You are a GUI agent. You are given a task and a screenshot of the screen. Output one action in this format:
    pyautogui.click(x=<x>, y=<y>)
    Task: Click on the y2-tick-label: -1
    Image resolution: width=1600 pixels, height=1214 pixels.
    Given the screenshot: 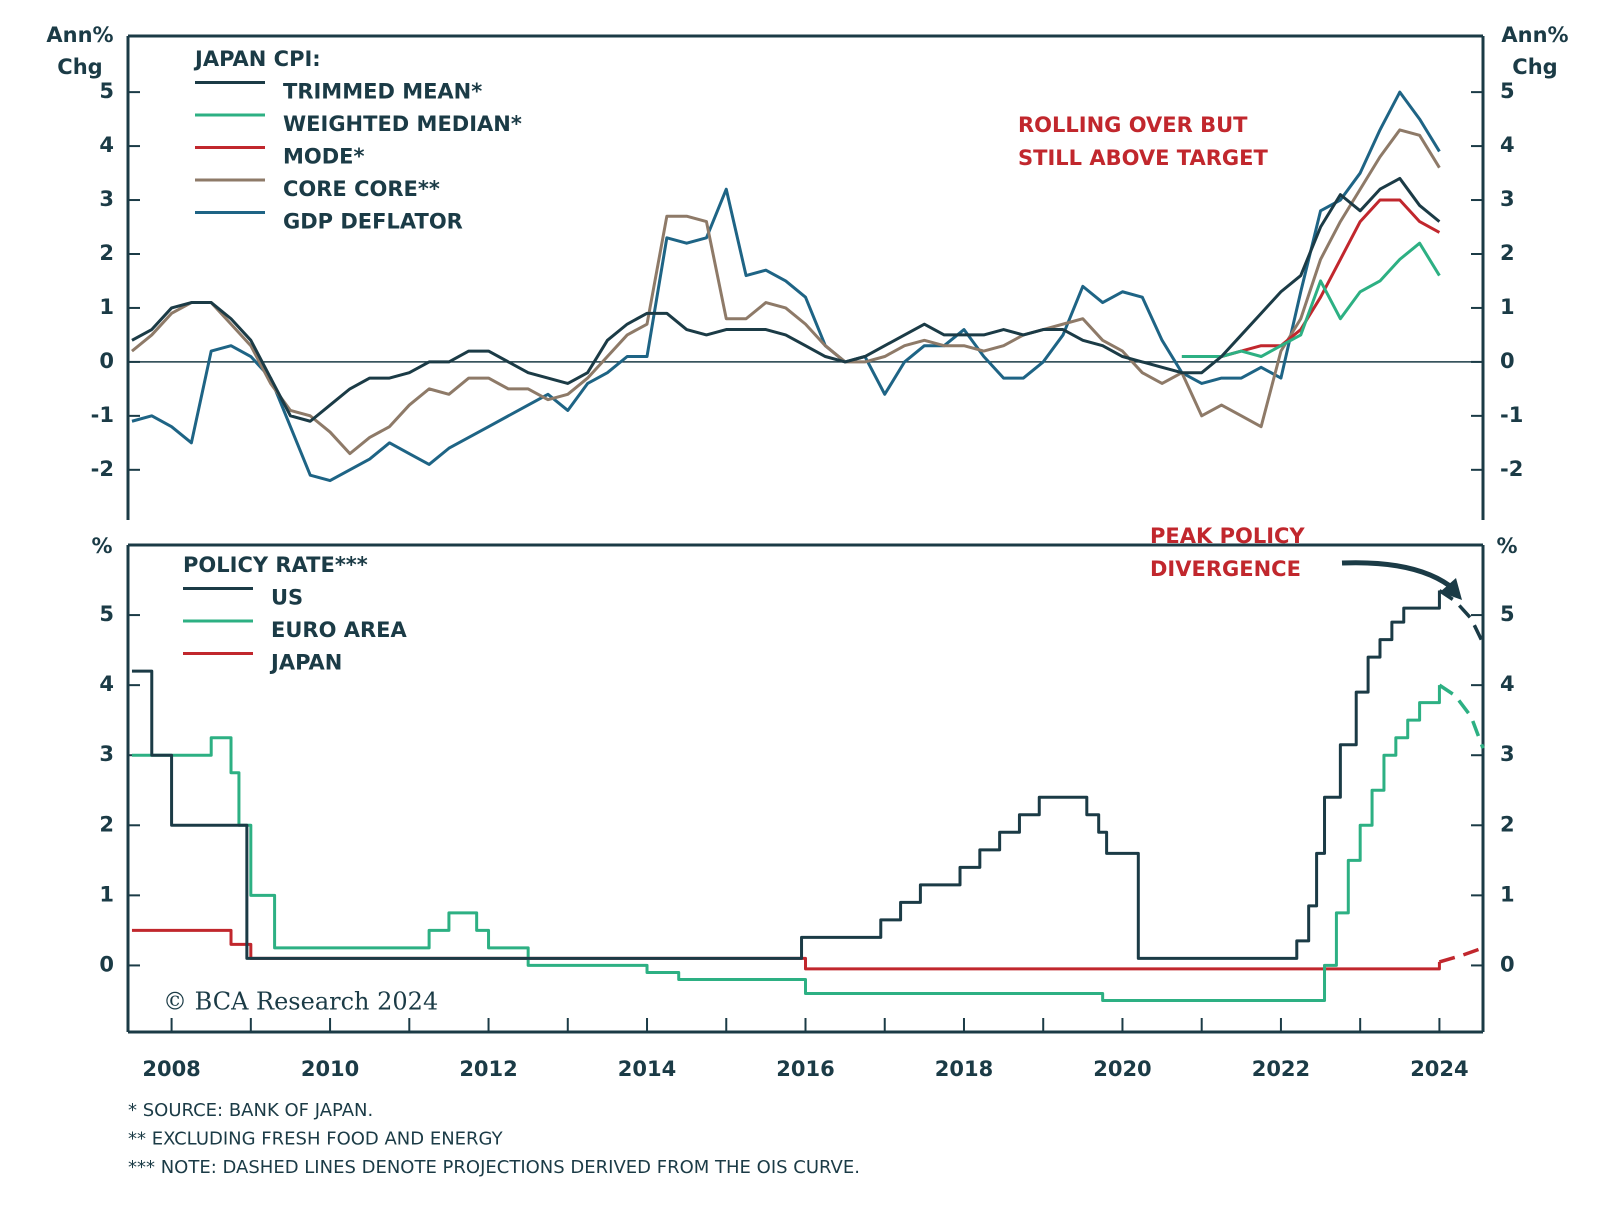 What is the action you would take?
    pyautogui.click(x=1511, y=415)
    